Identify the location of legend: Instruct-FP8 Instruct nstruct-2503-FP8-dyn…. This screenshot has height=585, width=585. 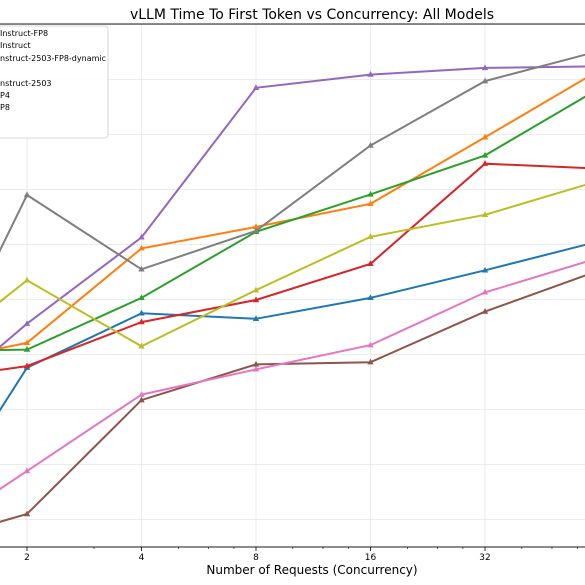
(54, 82).